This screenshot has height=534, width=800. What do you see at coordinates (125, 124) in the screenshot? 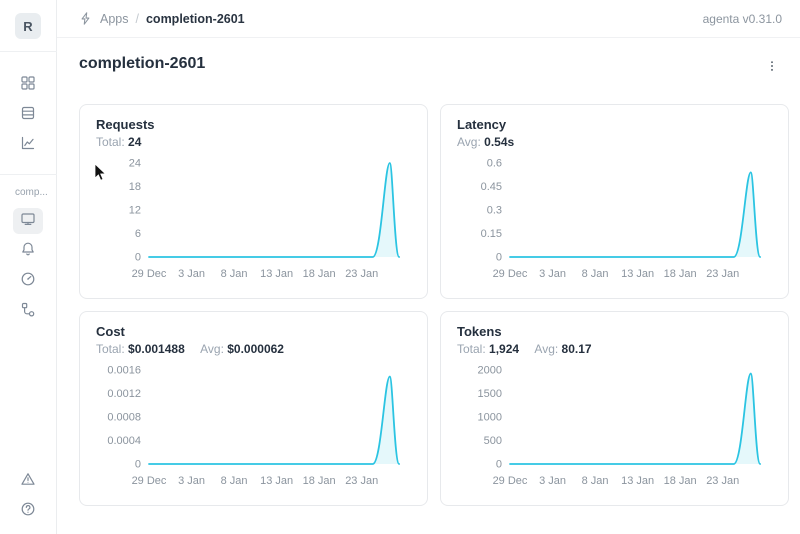
I see `card-title: Requests` at bounding box center [125, 124].